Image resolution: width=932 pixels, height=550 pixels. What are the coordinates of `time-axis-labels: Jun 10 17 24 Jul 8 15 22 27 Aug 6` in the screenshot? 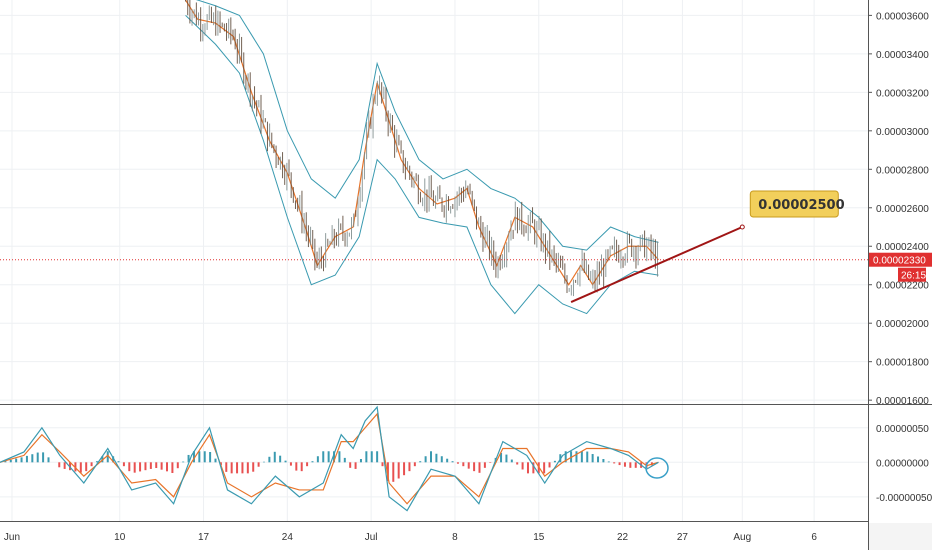 It's located at (410, 537).